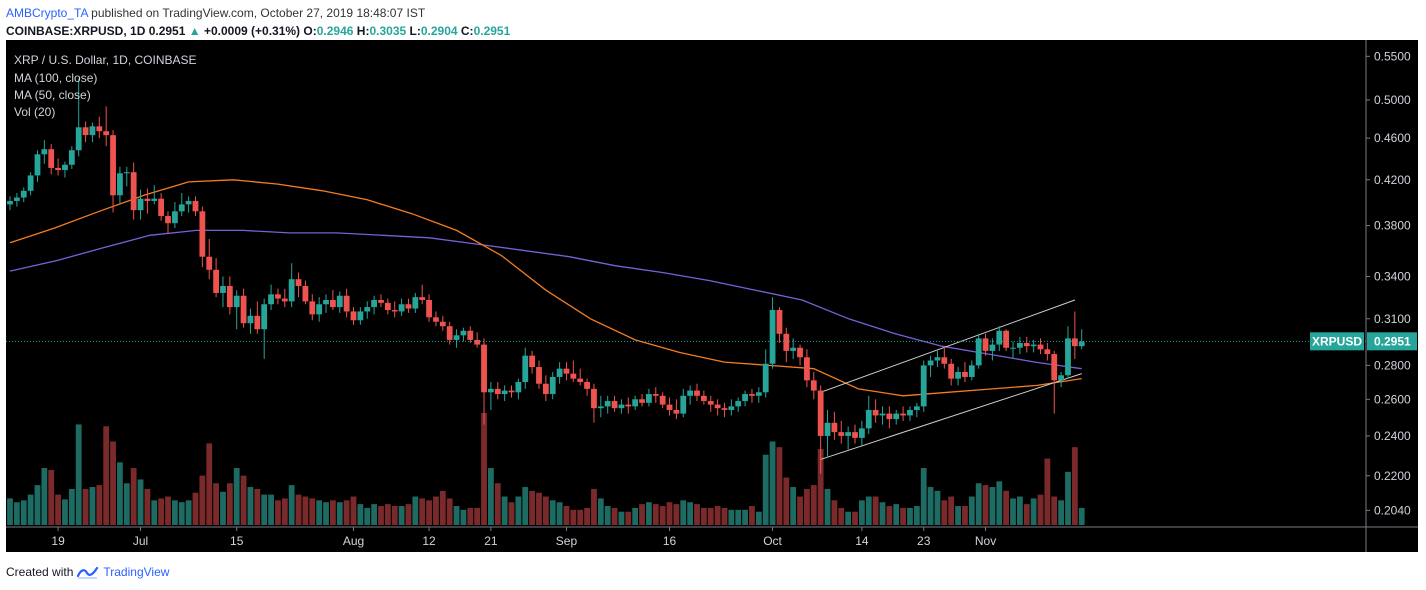 The height and width of the screenshot is (590, 1426). What do you see at coordinates (34, 112) in the screenshot?
I see `legend-volume: Vol (20)` at bounding box center [34, 112].